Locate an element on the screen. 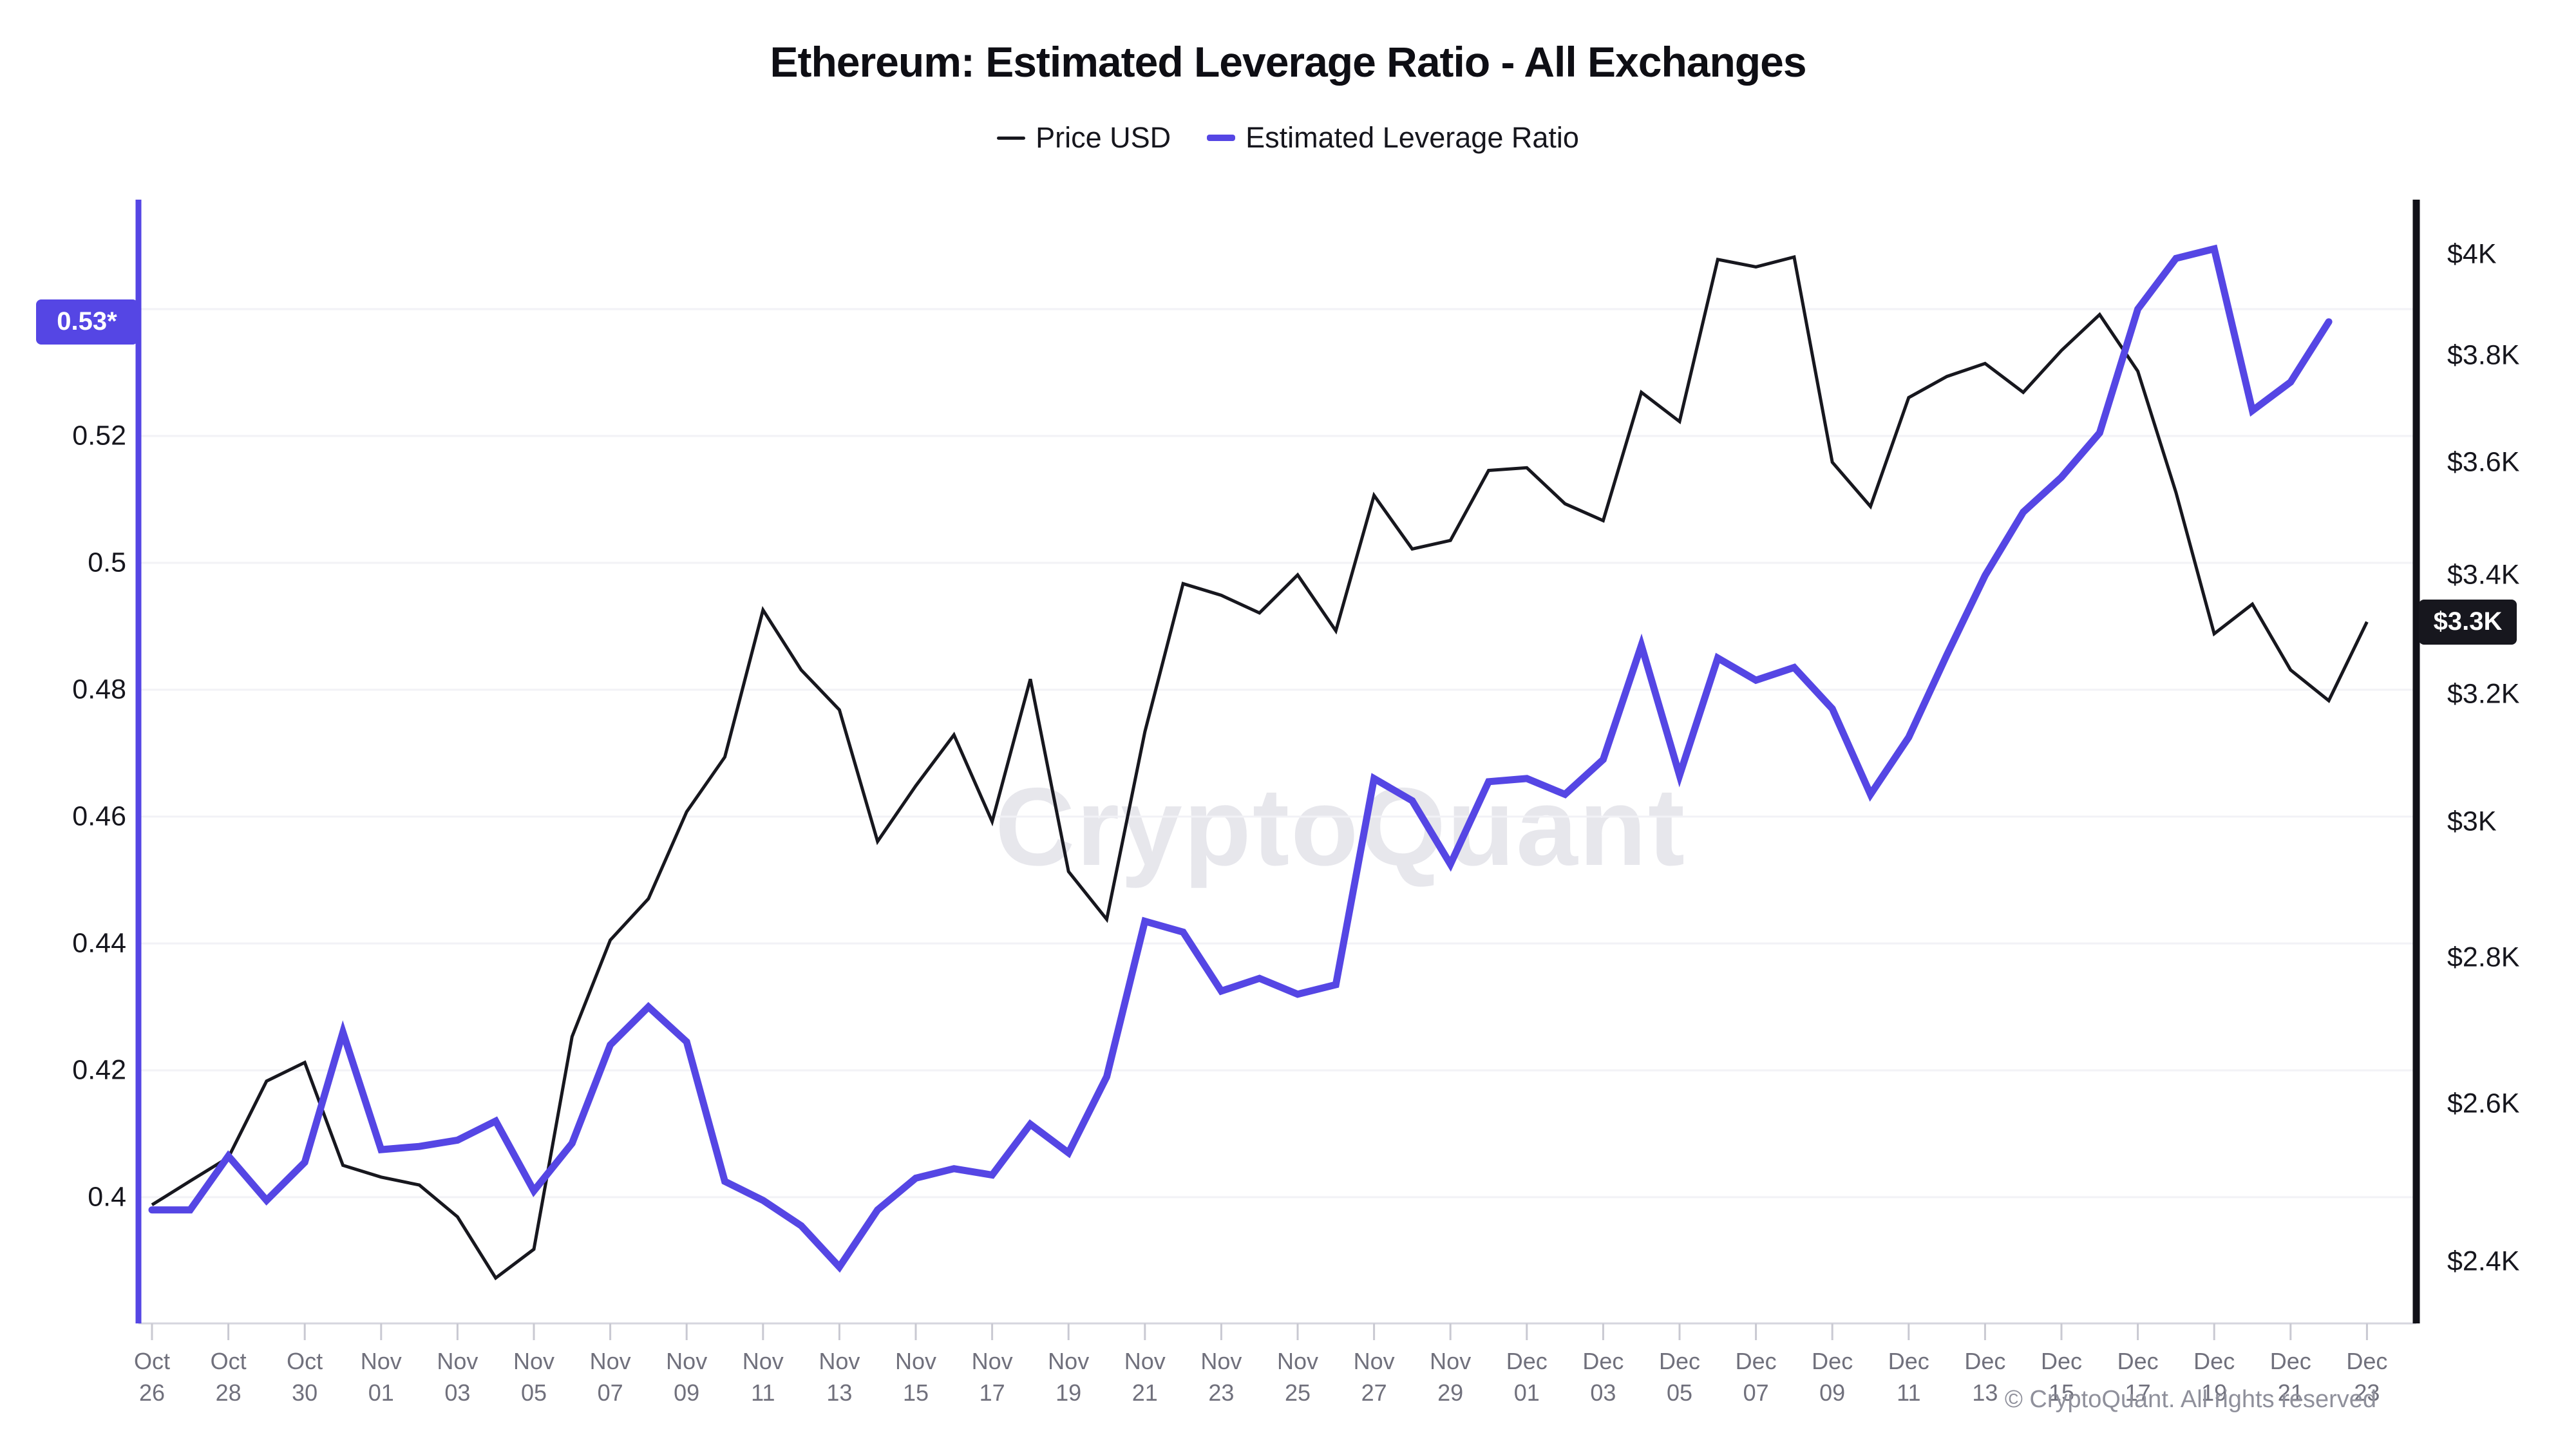 This screenshot has height=1449, width=2576. x-axis-tick-label: Nov 01 is located at coordinates (381, 1377).